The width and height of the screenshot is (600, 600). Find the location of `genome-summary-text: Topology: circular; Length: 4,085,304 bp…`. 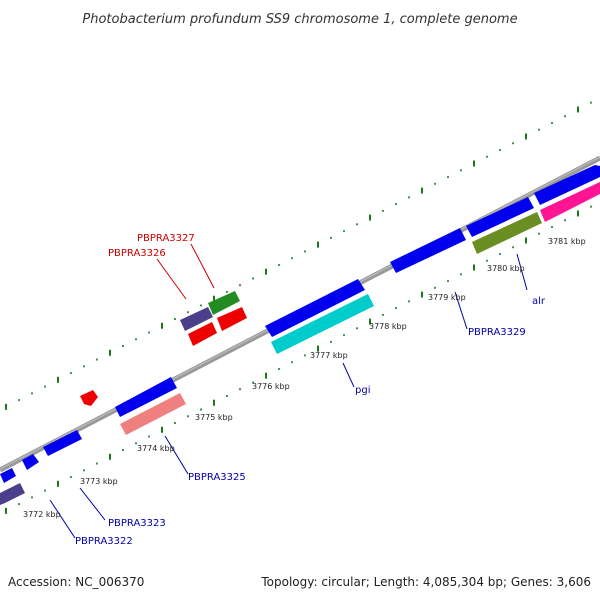

genome-summary-text: Topology: circular; Length: 4,085,304 bp… is located at coordinates (425, 582).